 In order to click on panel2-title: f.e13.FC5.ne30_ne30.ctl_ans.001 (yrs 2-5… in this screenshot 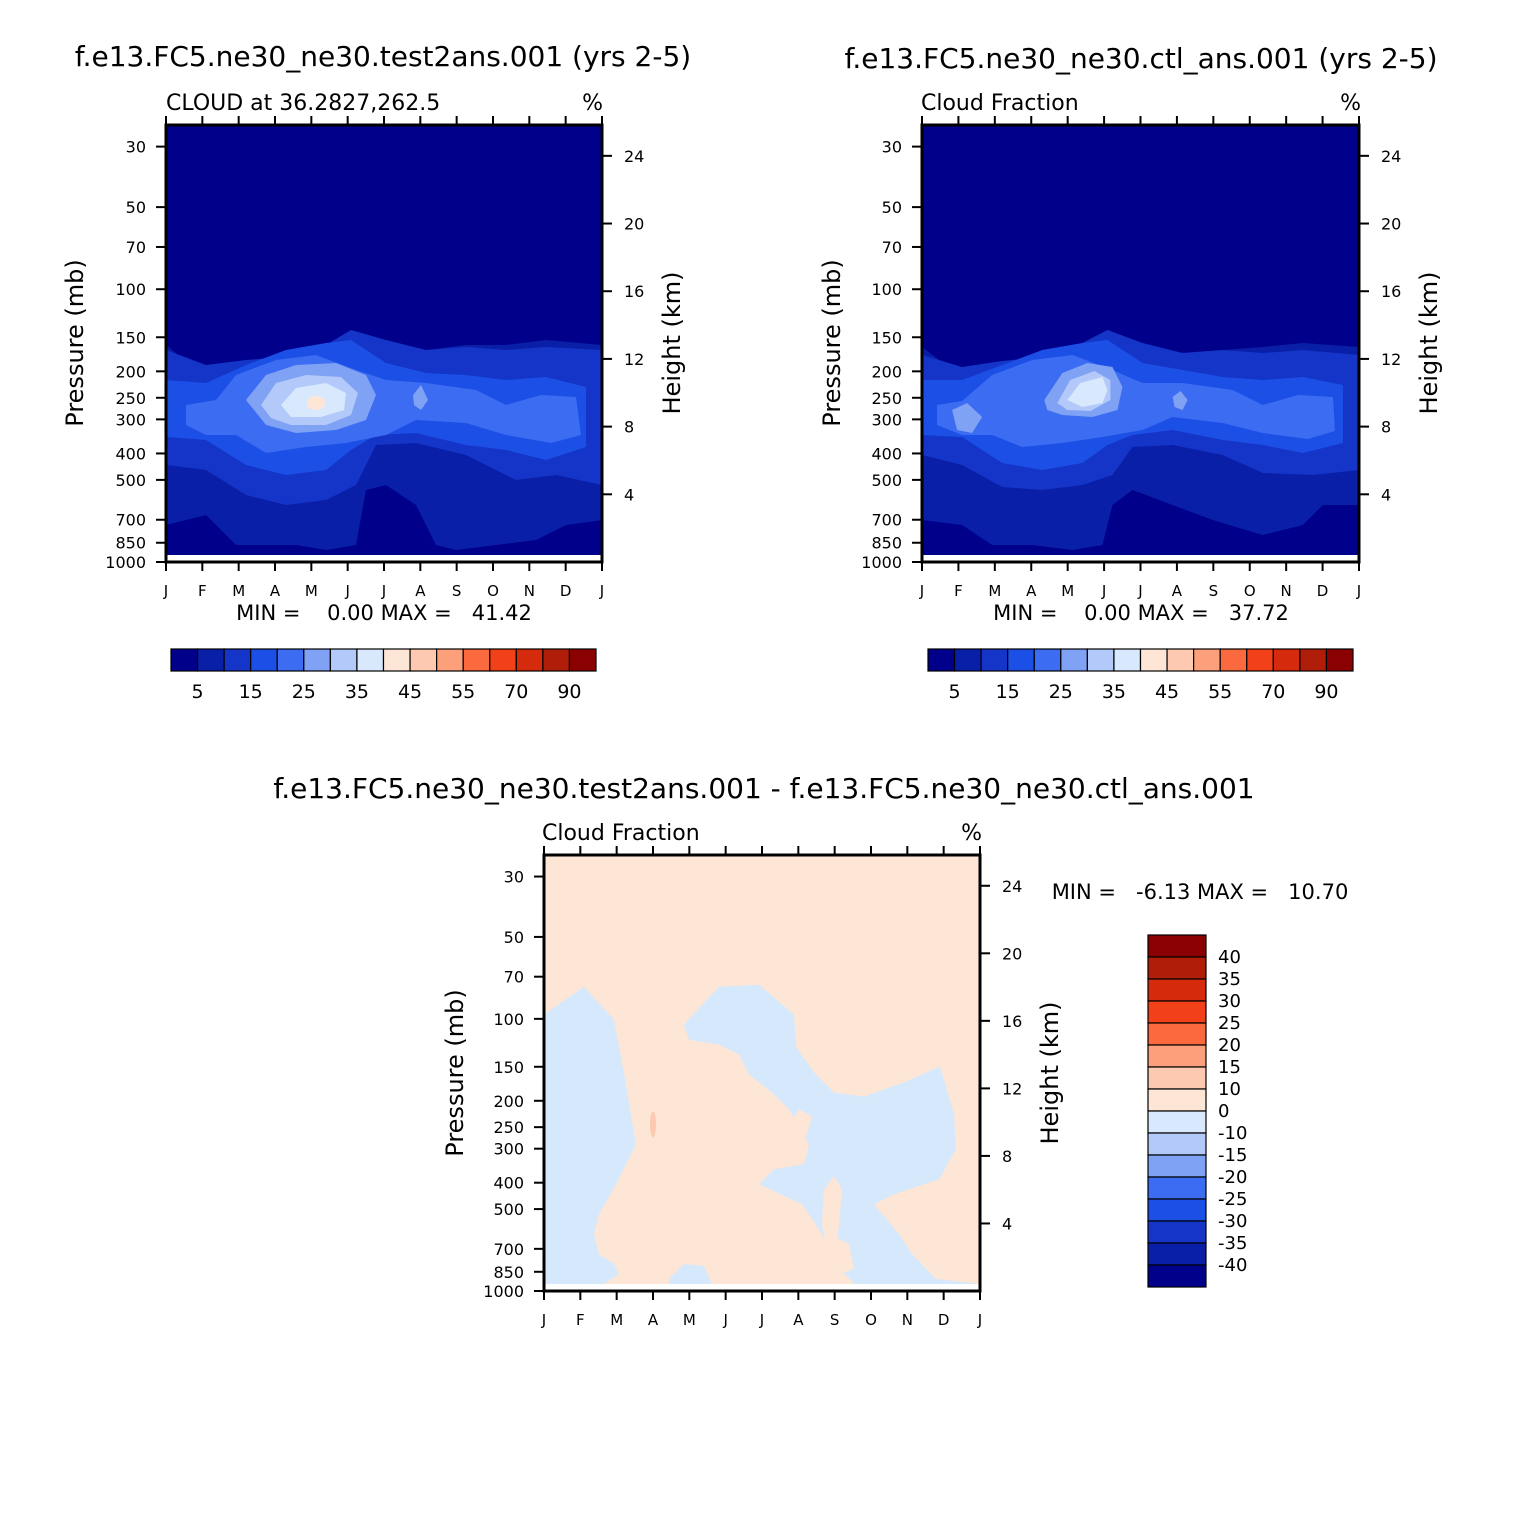, I will do `click(1141, 58)`.